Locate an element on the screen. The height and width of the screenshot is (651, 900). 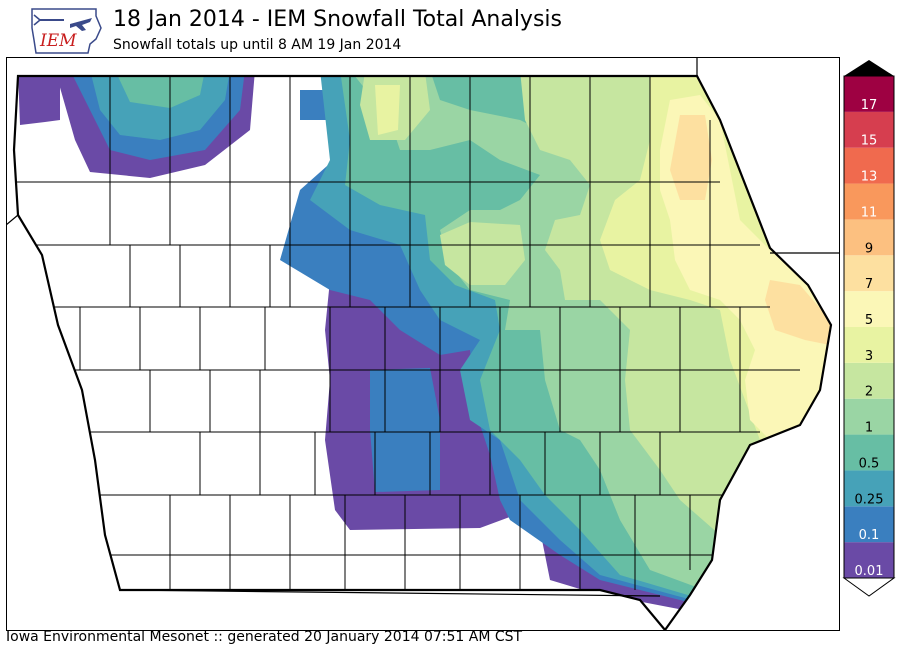
legend-label-11: 11 is located at coordinates (869, 212).